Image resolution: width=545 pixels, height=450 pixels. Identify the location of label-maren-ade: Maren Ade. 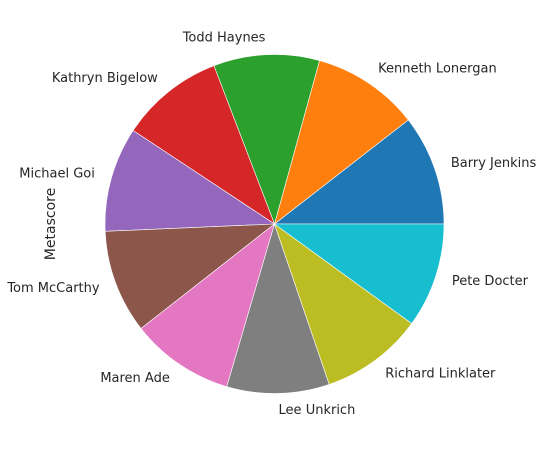
(135, 378).